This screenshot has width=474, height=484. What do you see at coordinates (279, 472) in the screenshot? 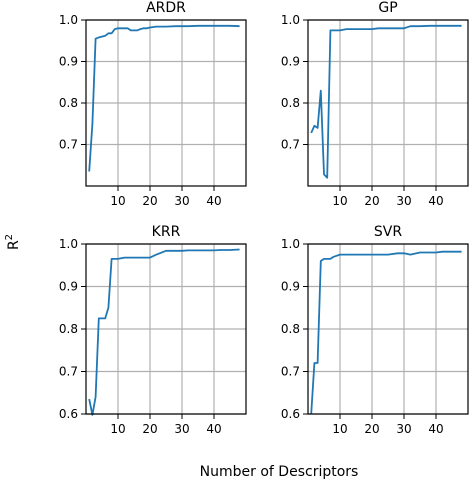
I see `x-axis-label: Number of Descriptors` at bounding box center [279, 472].